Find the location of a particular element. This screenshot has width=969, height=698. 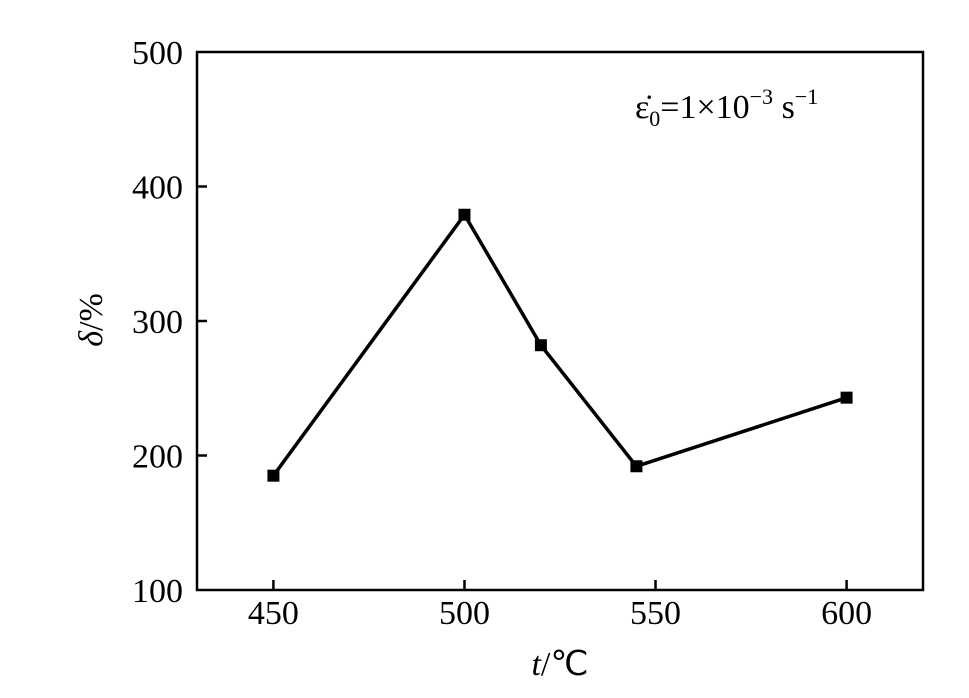

y-axis: 100 200 300 400 500 is located at coordinates (169, 322).